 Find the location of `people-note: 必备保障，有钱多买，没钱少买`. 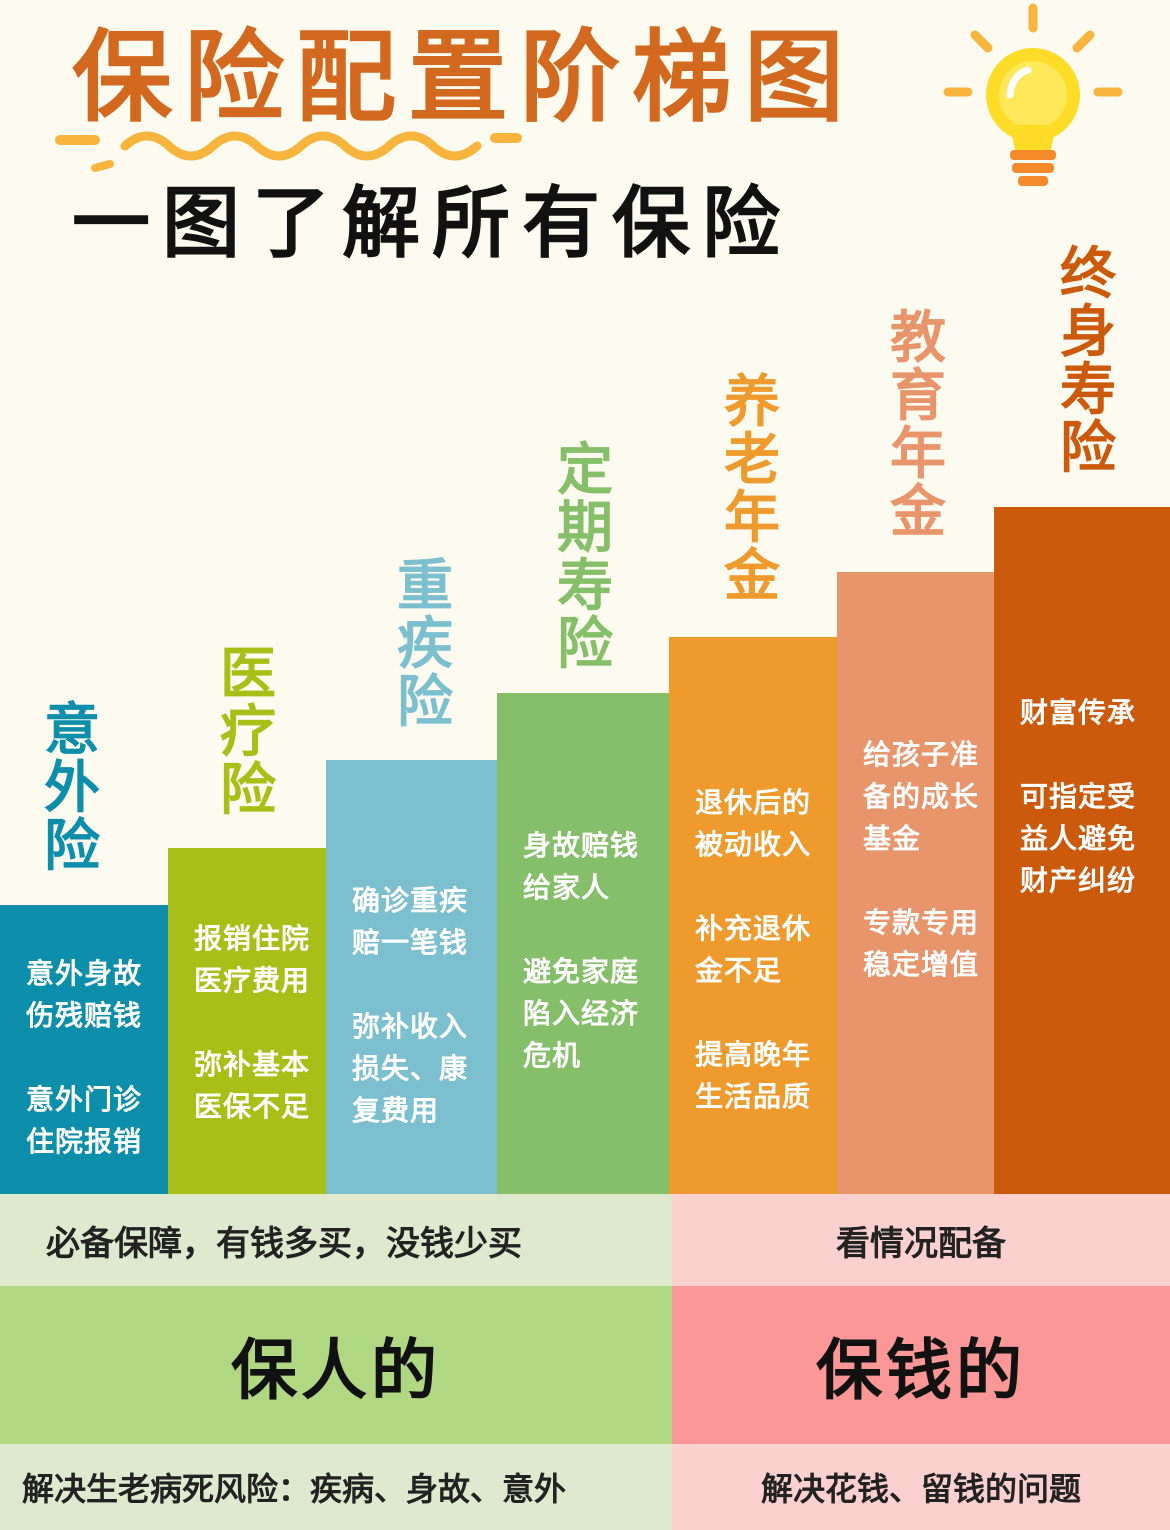

people-note: 必备保障，有钱多买，没钱少买 is located at coordinates (284, 1243).